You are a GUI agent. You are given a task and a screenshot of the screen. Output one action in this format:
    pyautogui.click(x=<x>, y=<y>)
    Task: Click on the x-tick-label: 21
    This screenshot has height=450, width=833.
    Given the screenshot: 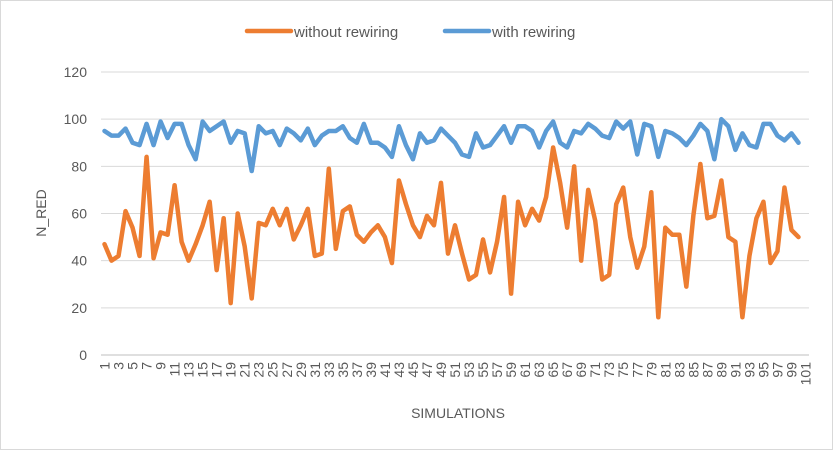 What is the action you would take?
    pyautogui.click(x=245, y=370)
    